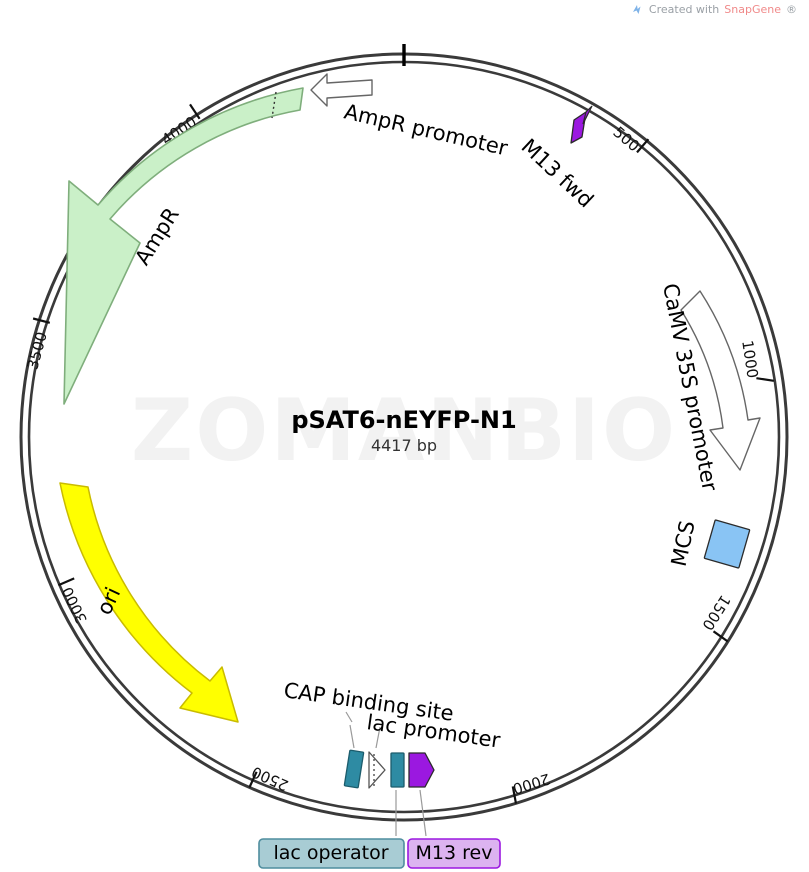  What do you see at coordinates (684, 9) in the screenshot?
I see `credit-prefix: Created with` at bounding box center [684, 9].